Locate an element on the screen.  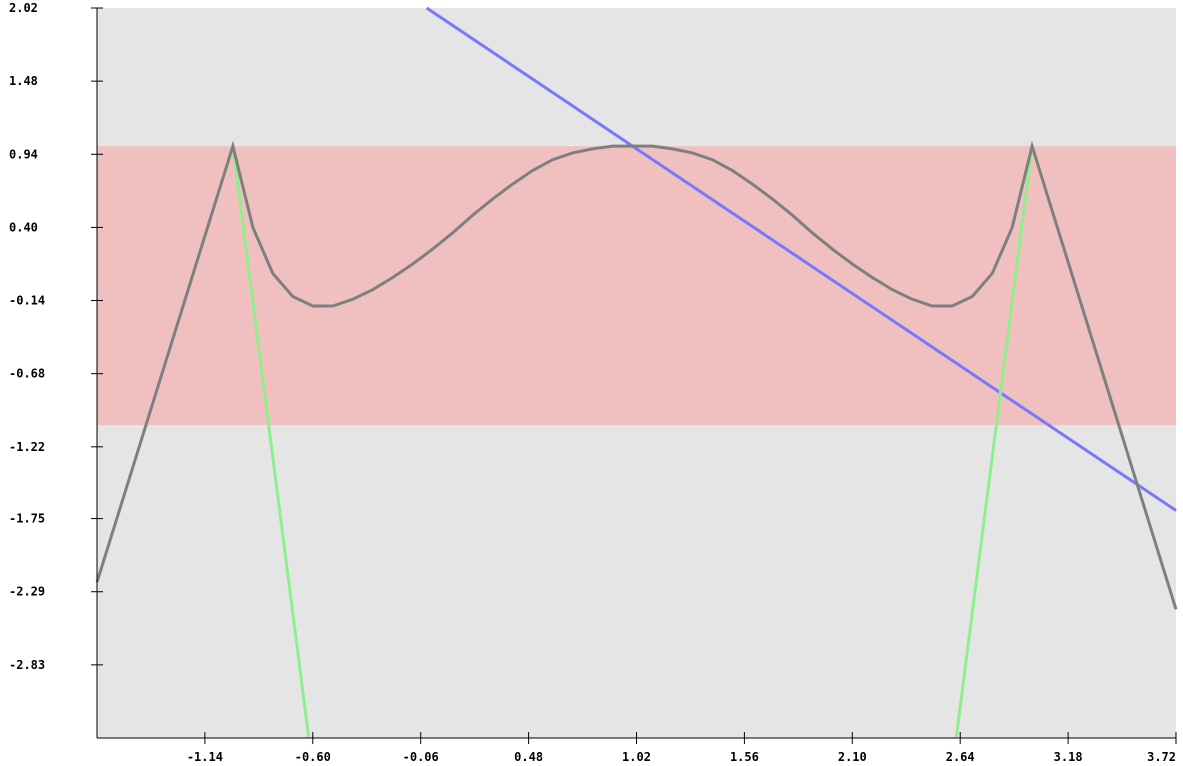
x-tick-label: 3.72 is located at coordinates (1161, 757).